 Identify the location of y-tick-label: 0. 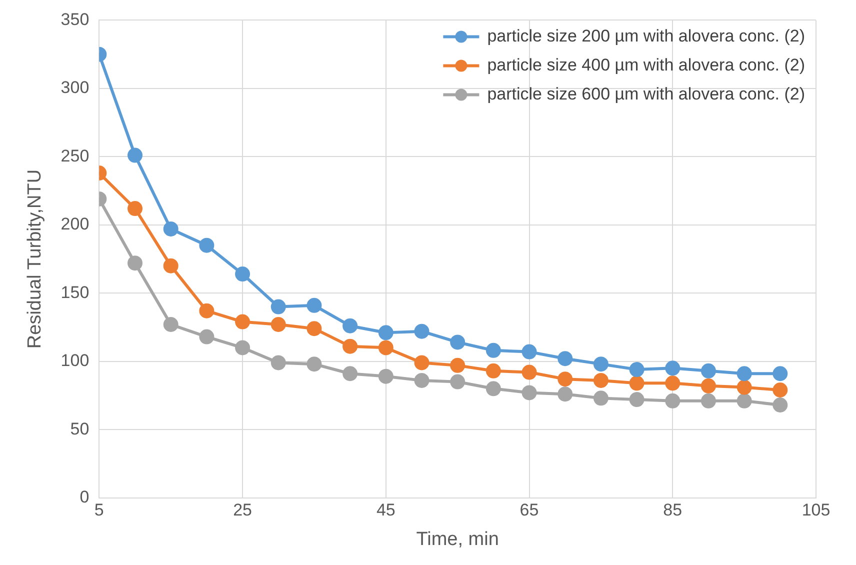
(85, 496).